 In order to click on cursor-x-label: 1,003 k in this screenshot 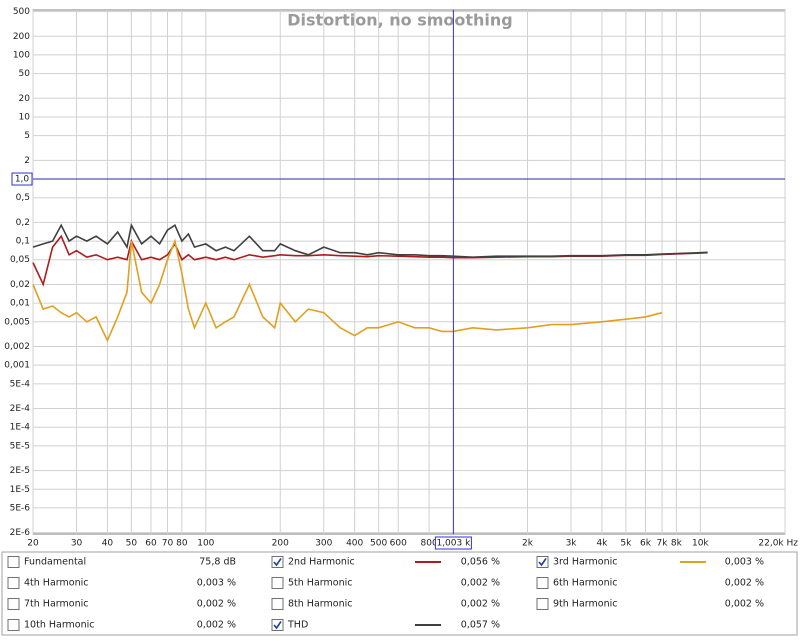, I will do `click(453, 544)`.